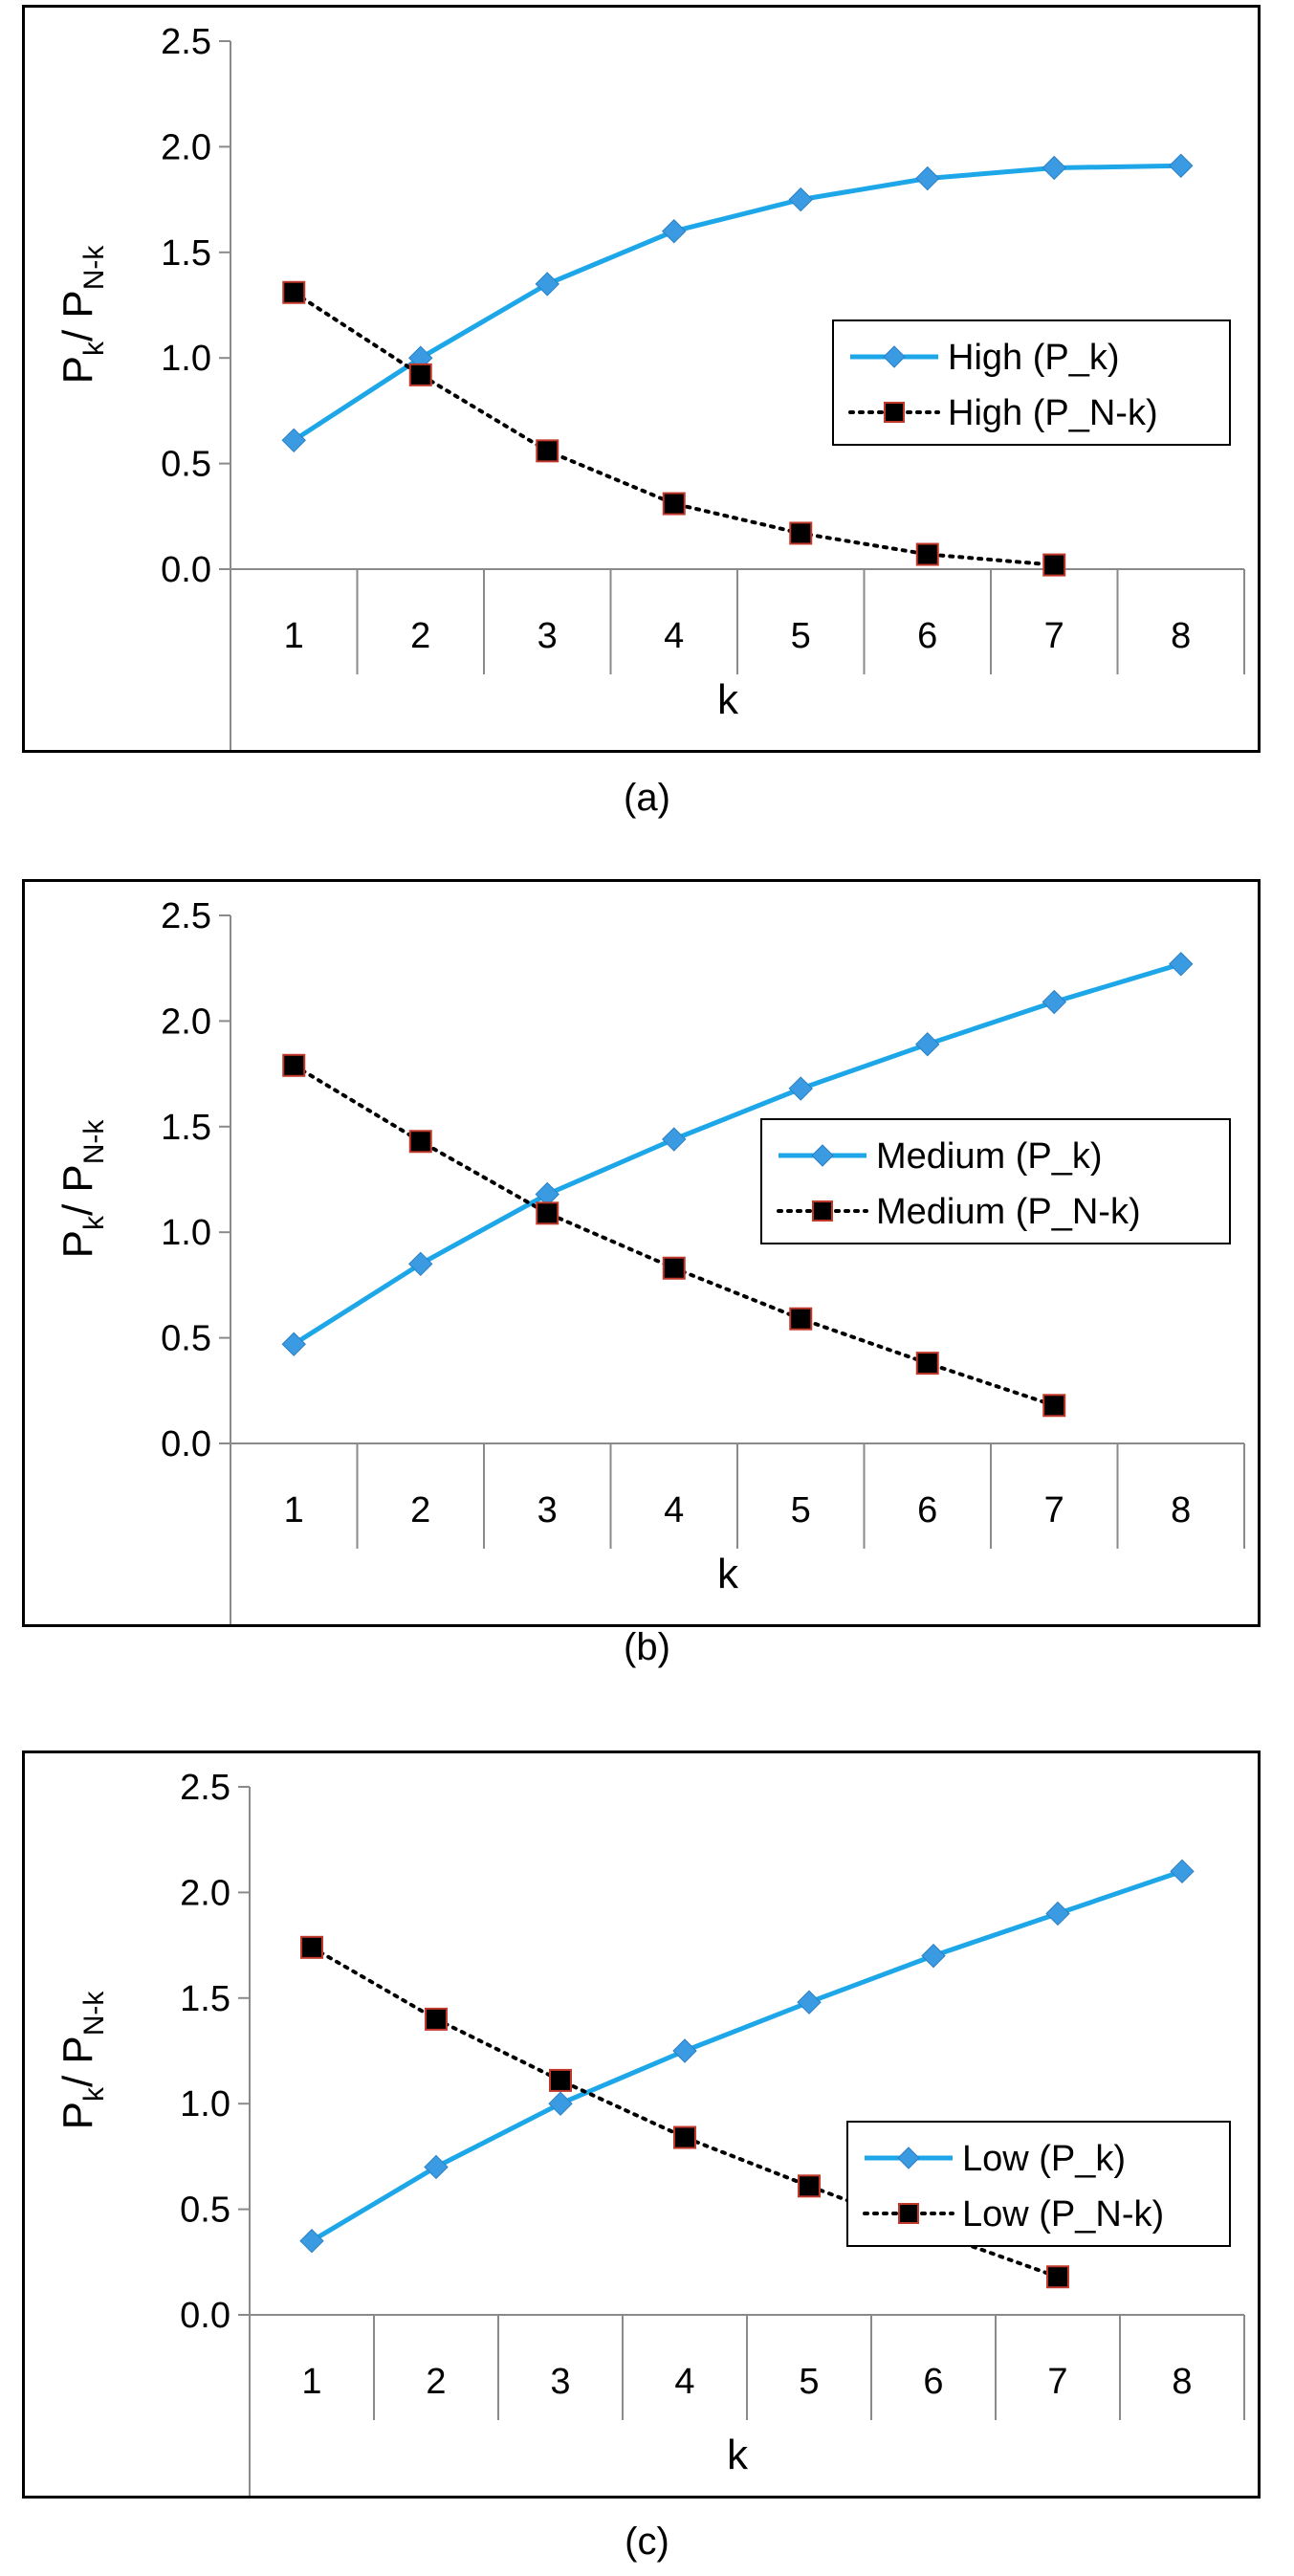 This screenshot has height=2576, width=1294. What do you see at coordinates (747, 2055) in the screenshot?
I see `series-line-pk` at bounding box center [747, 2055].